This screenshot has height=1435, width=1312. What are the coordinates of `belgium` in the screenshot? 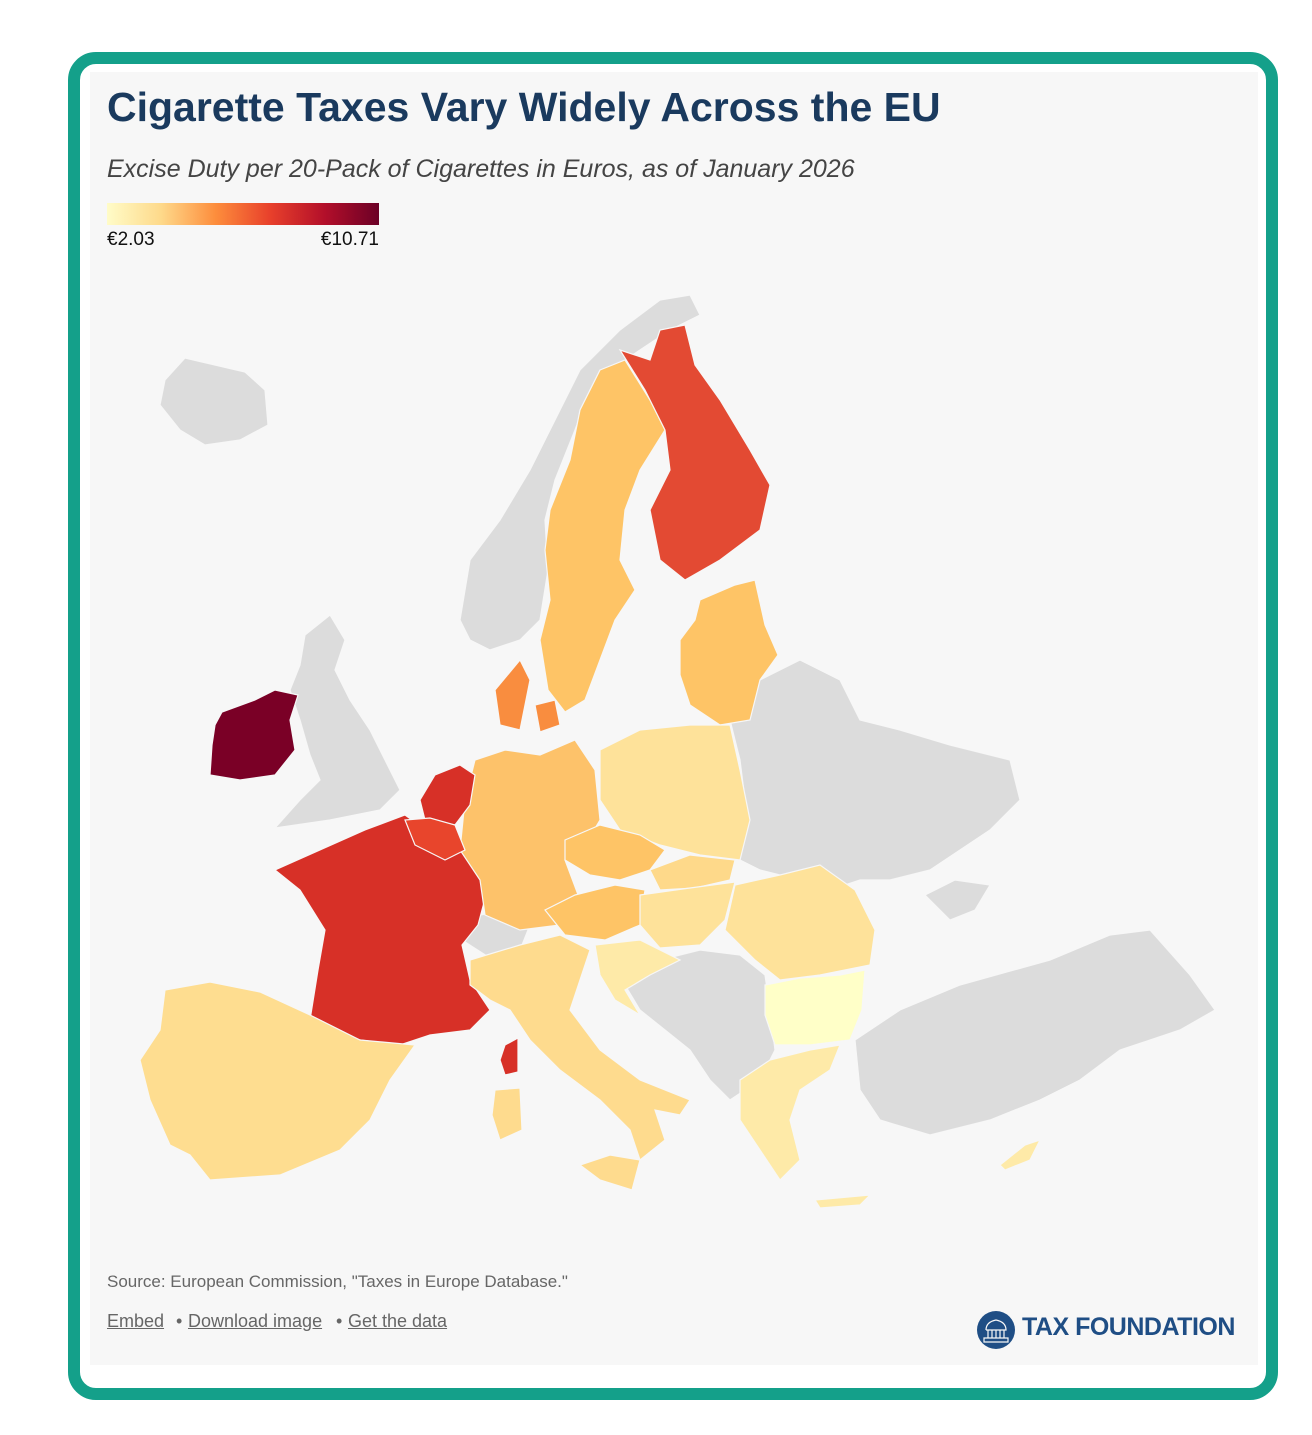 It's located at (435, 839).